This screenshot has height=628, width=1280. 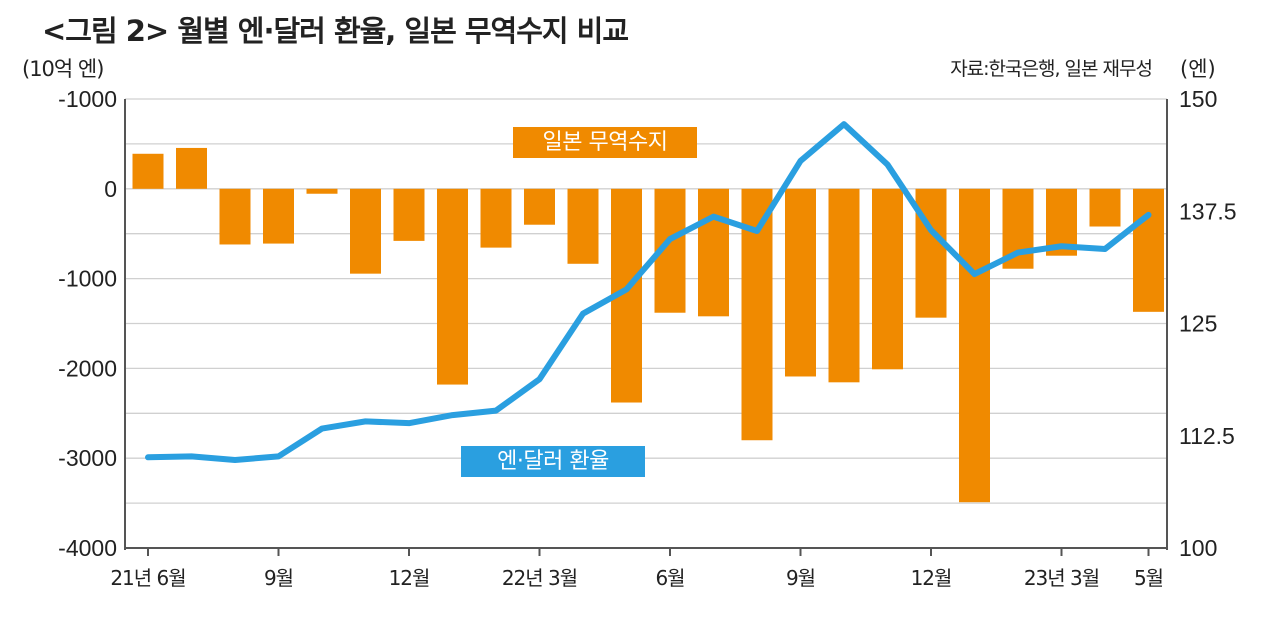 I want to click on x-tick-label: 6월, so click(x=669, y=578).